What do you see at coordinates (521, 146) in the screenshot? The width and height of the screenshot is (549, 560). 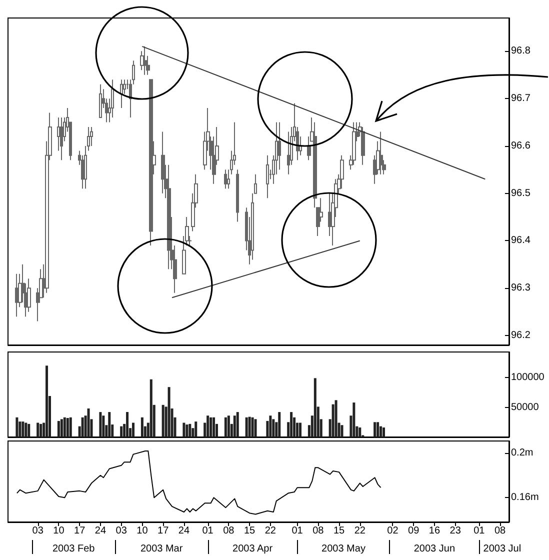 I see `y-tick-label: 96.6` at bounding box center [521, 146].